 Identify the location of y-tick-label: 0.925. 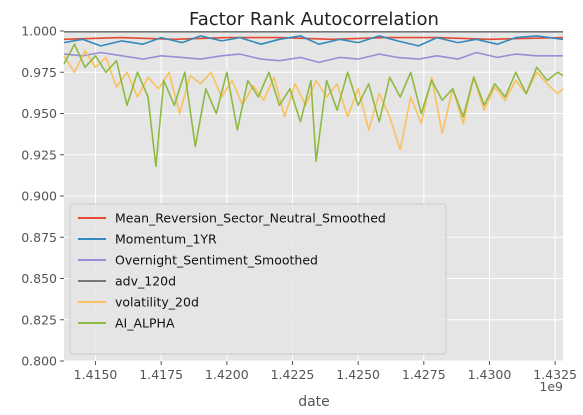
(39, 154).